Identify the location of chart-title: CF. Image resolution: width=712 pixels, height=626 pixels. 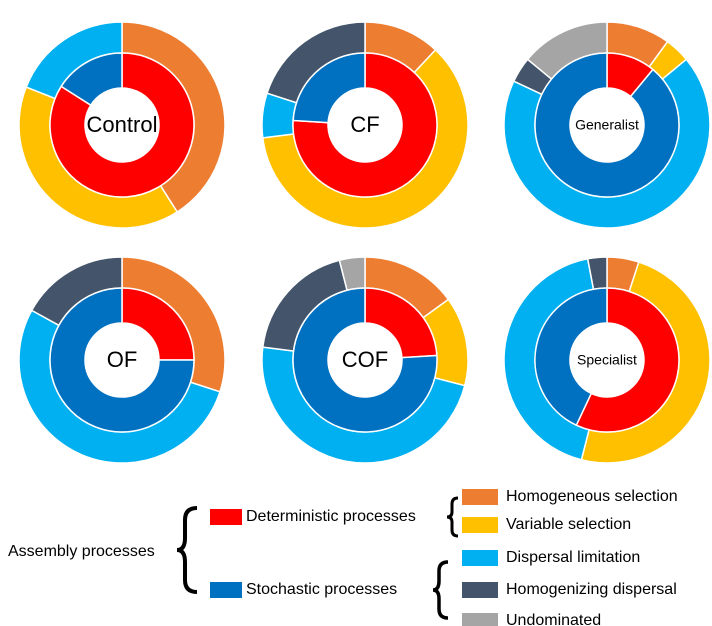
(364, 124).